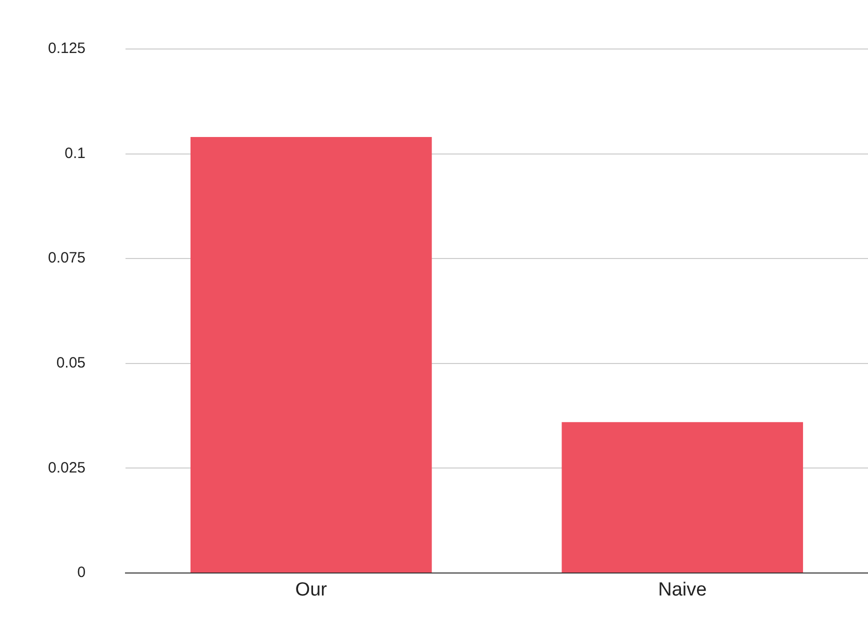  I want to click on y-tick-label: 0.05, so click(71, 363).